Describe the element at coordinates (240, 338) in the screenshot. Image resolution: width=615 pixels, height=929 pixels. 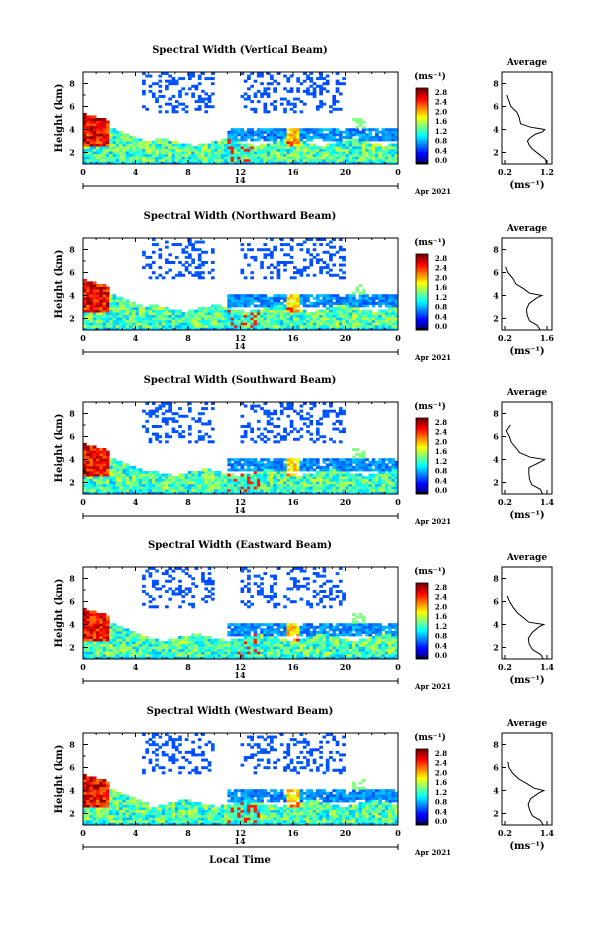
I see `x-tick-label: 12` at that location.